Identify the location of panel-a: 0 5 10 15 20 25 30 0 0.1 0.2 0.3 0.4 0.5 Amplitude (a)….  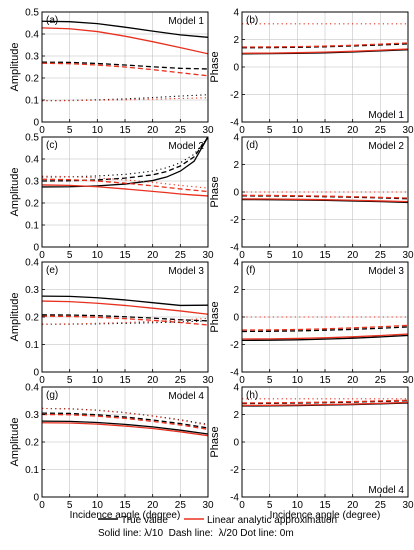
(111, 72).